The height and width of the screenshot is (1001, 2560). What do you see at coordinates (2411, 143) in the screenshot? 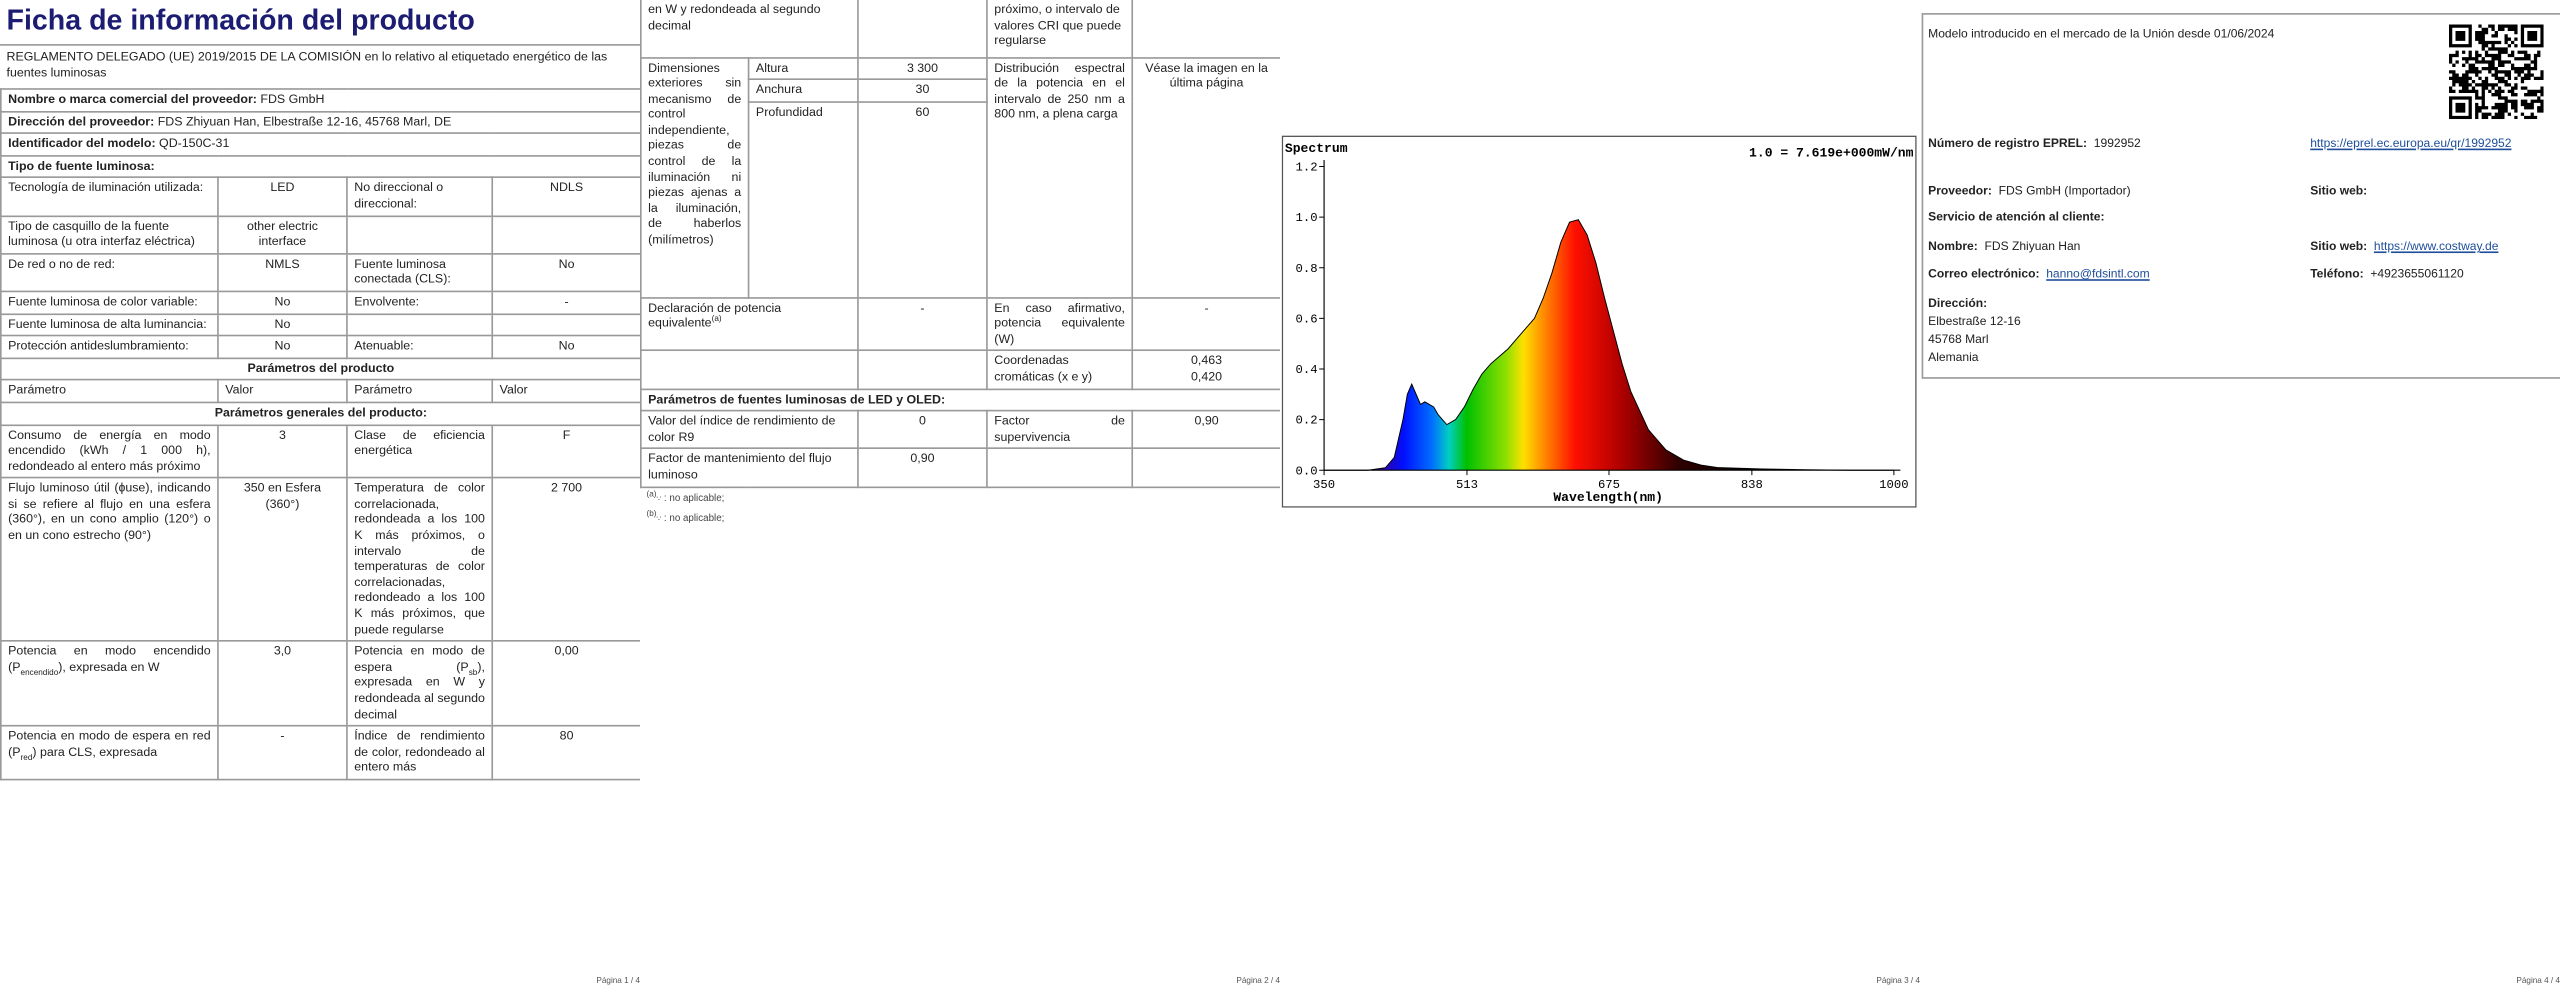
I see `eprel-link: https://eprel.ec.europa.eu/qr/1992952` at bounding box center [2411, 143].